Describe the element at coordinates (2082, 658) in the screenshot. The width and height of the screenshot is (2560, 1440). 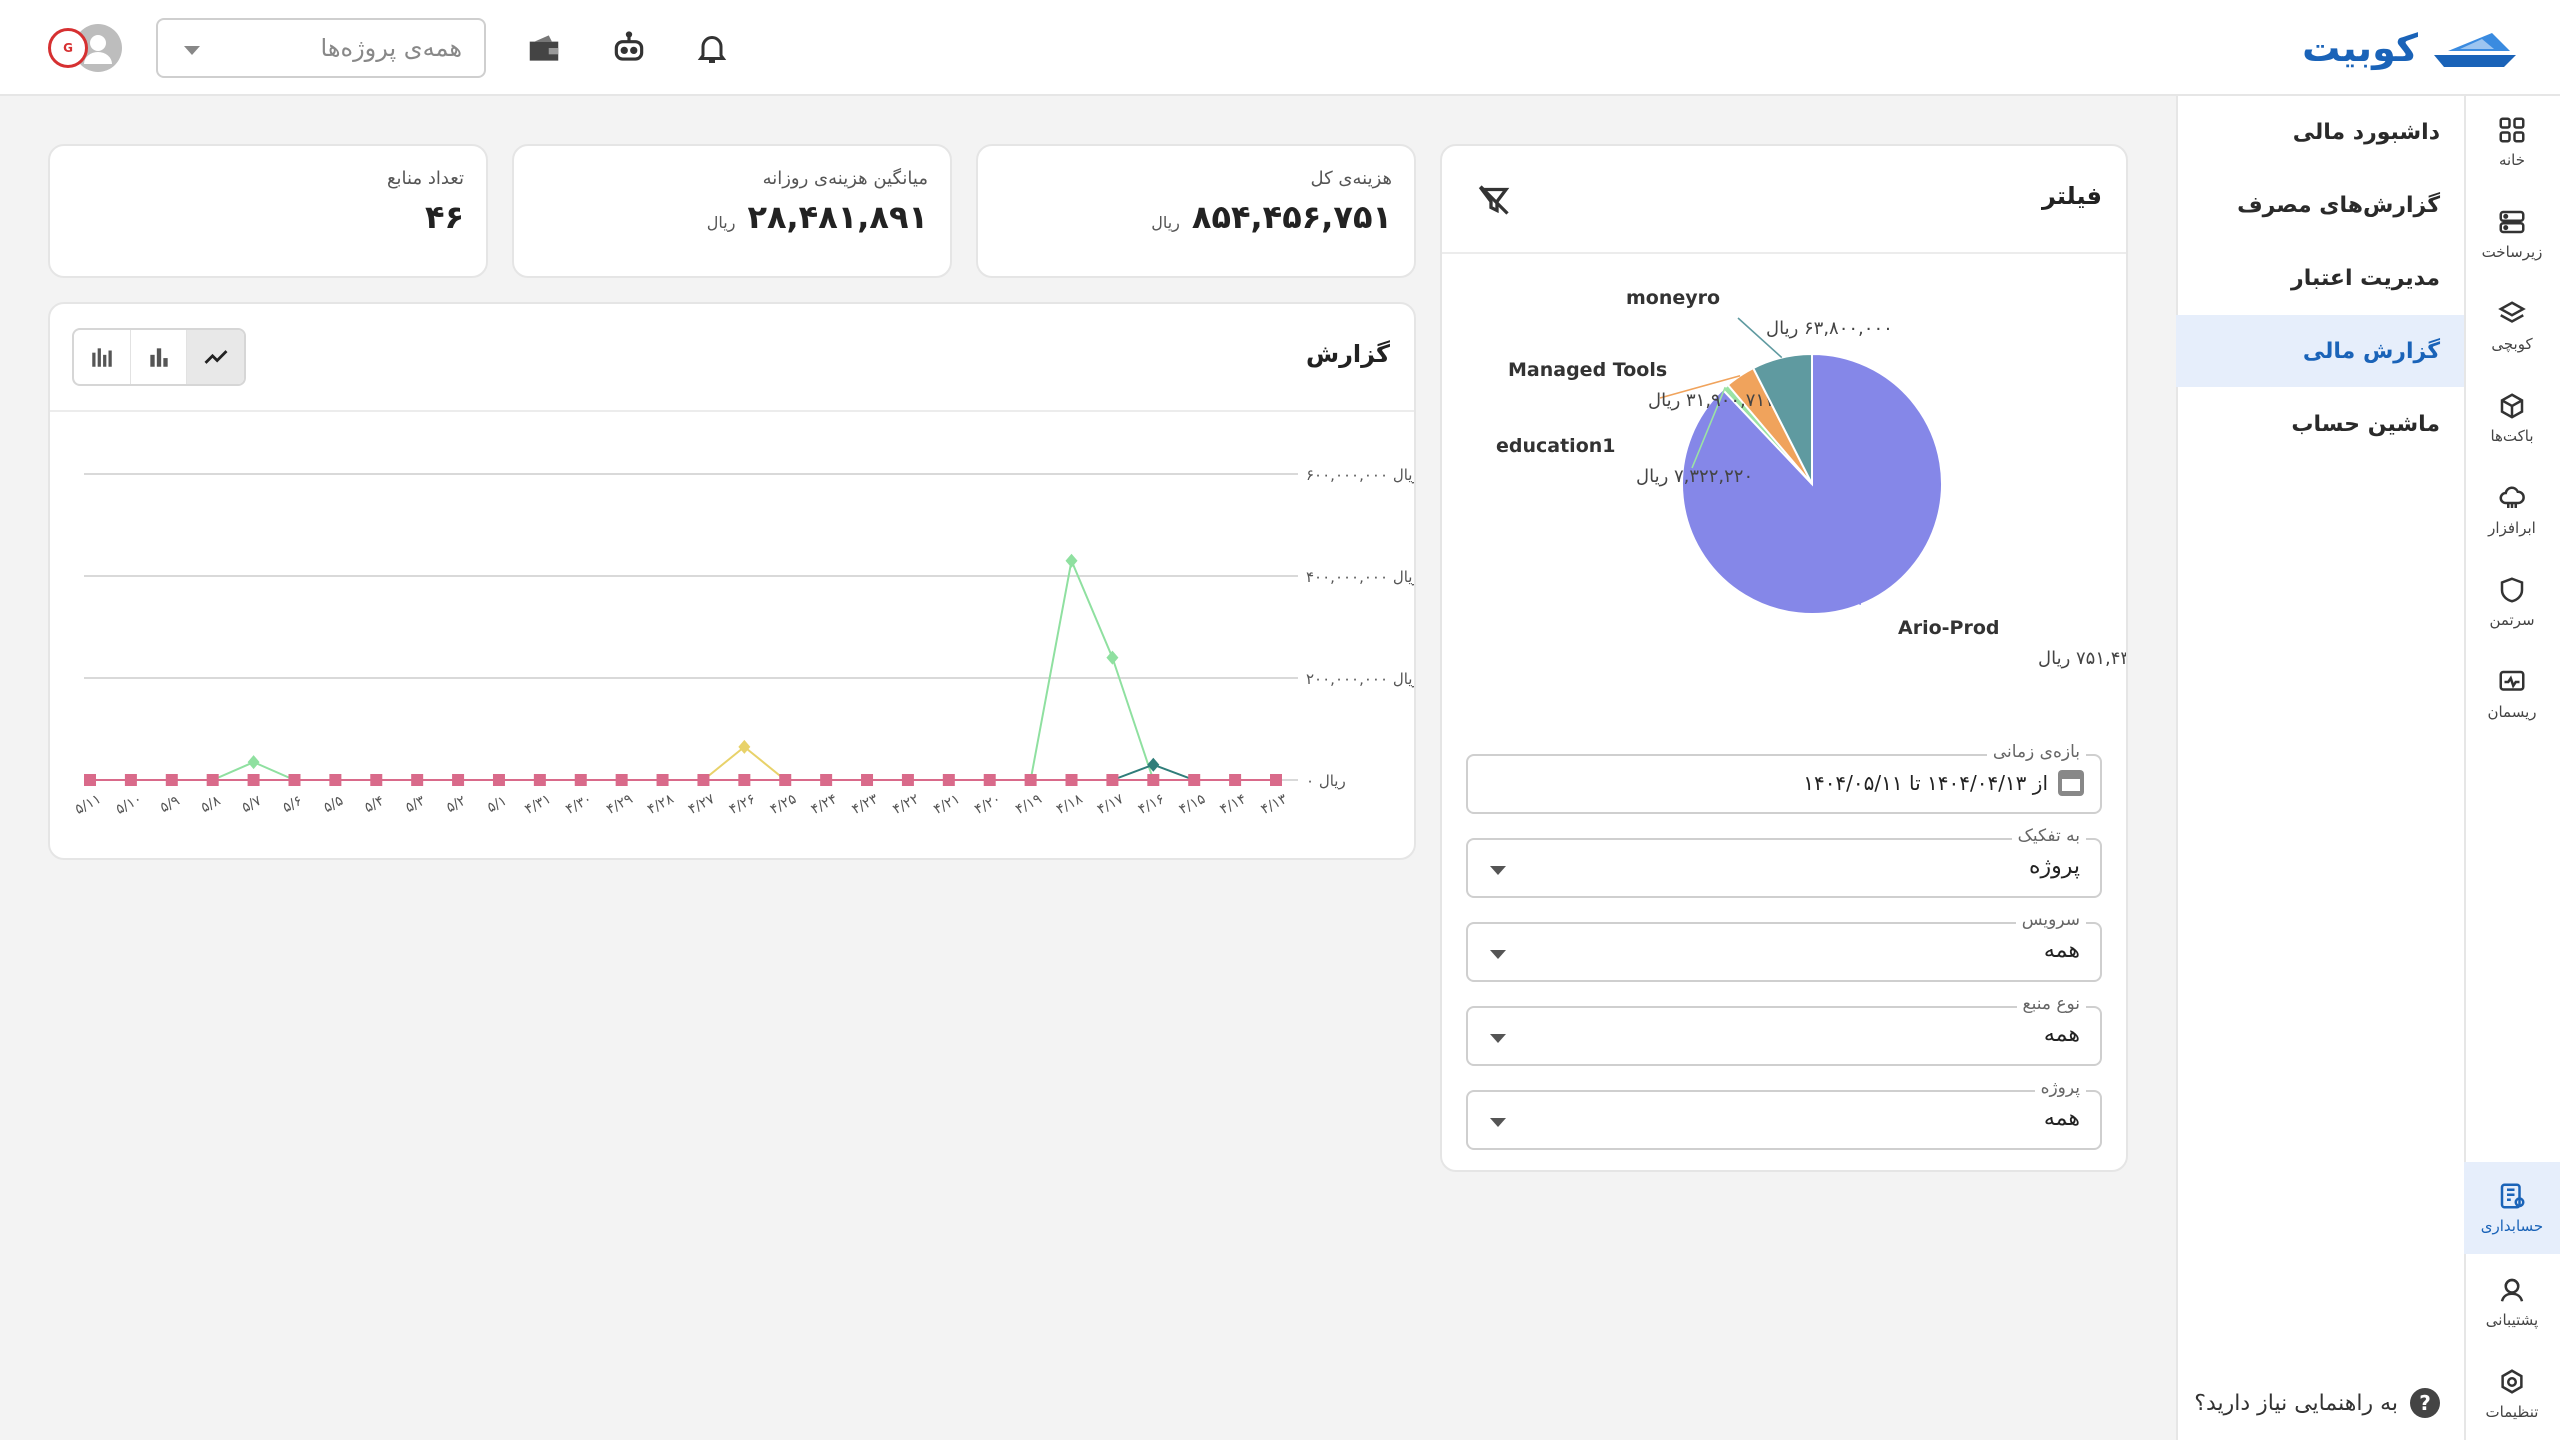
I see `pie-slice-value: ۷۵۱,۴۳۳,۸۱۲ ریال` at that location.